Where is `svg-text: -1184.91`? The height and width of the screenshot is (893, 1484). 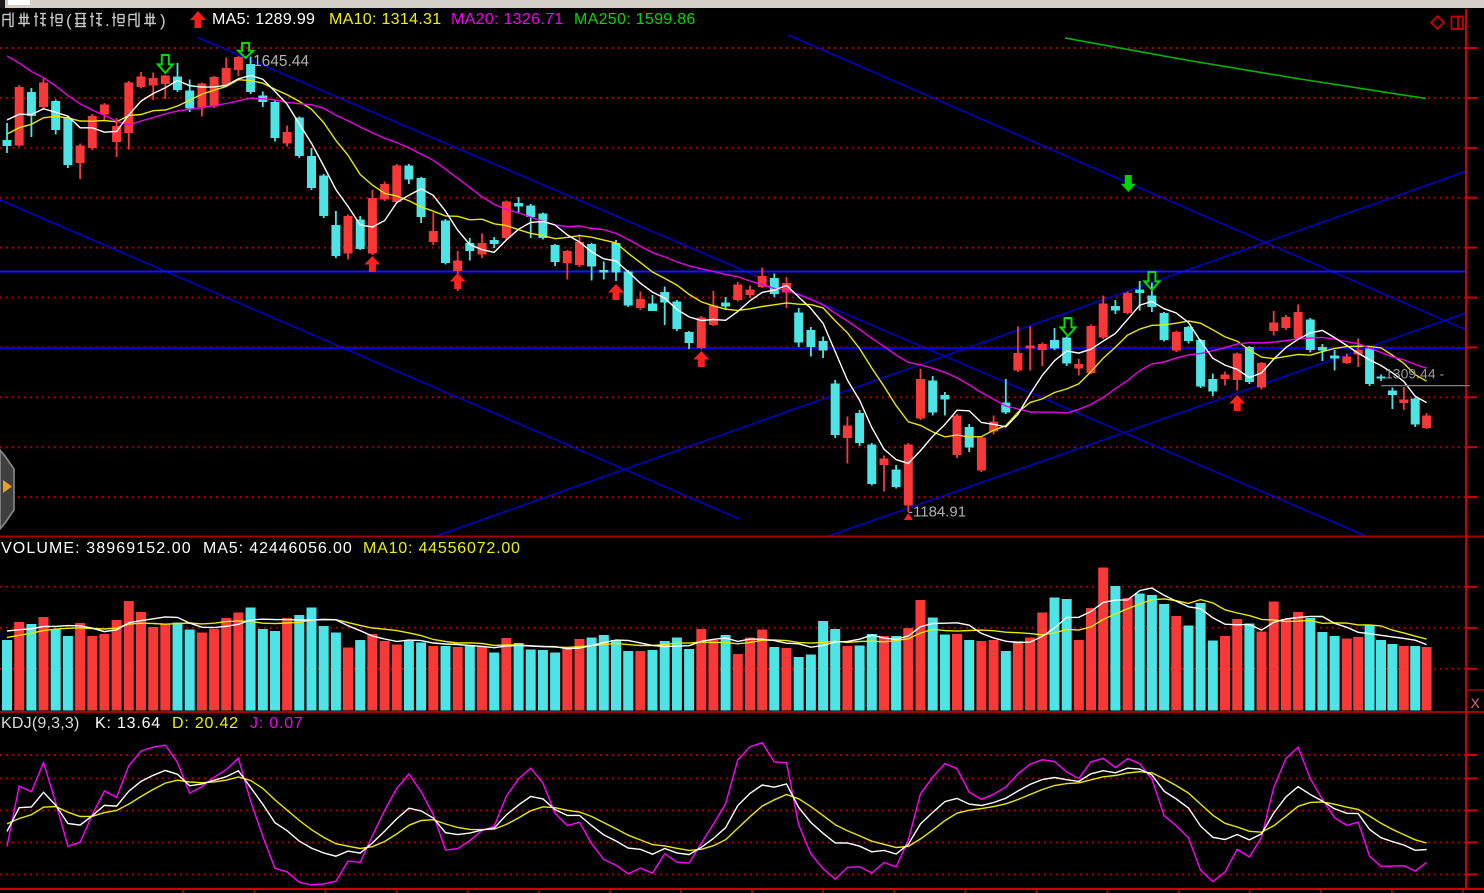 svg-text: -1184.91 is located at coordinates (937, 512).